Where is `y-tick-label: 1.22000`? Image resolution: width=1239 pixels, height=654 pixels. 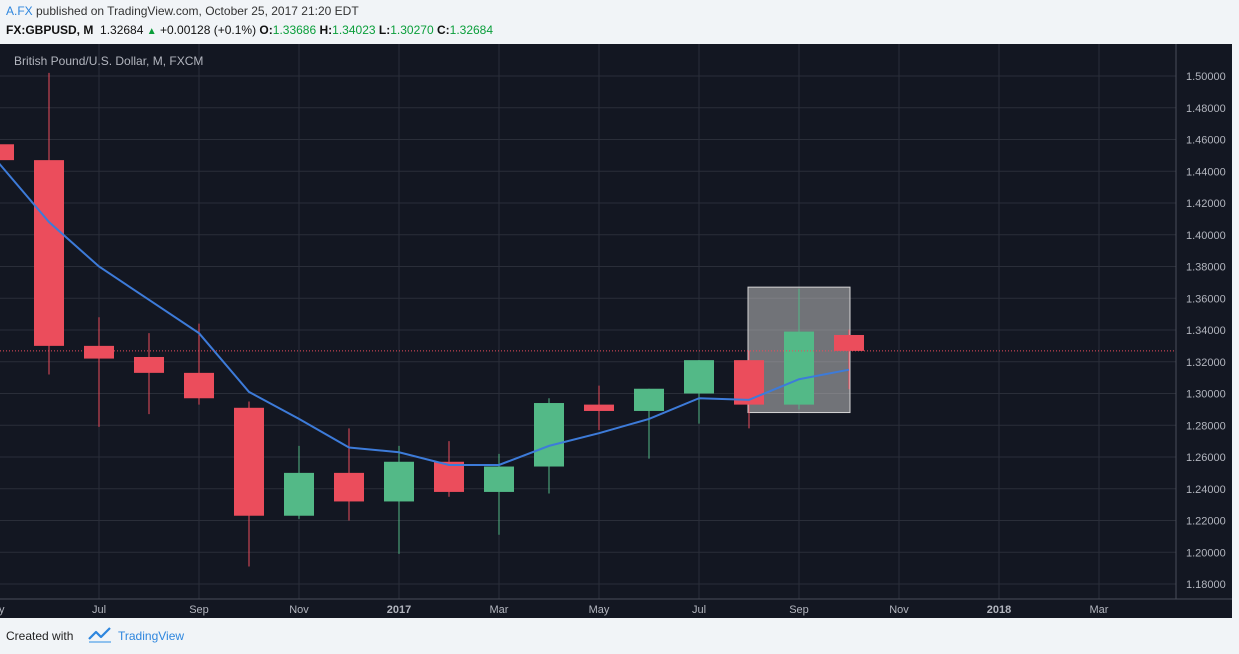 y-tick-label: 1.22000 is located at coordinates (1206, 522).